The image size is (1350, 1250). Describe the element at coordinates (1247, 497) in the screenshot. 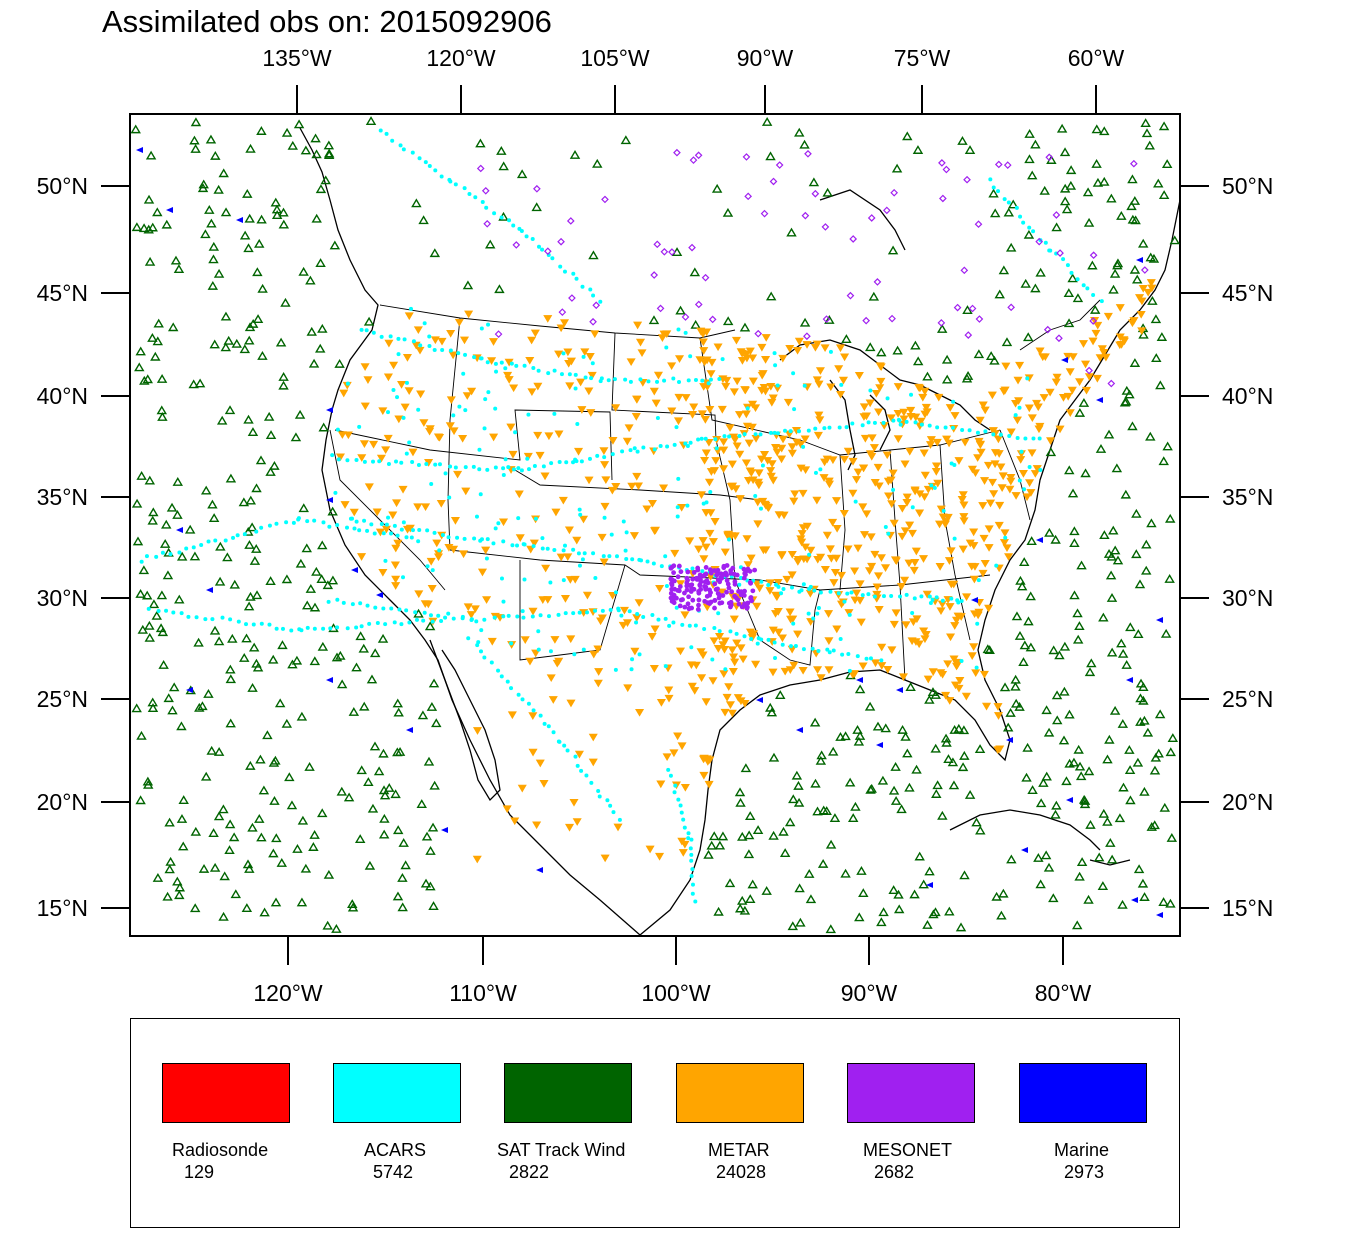

I see `right-lat-label: 35°N` at that location.